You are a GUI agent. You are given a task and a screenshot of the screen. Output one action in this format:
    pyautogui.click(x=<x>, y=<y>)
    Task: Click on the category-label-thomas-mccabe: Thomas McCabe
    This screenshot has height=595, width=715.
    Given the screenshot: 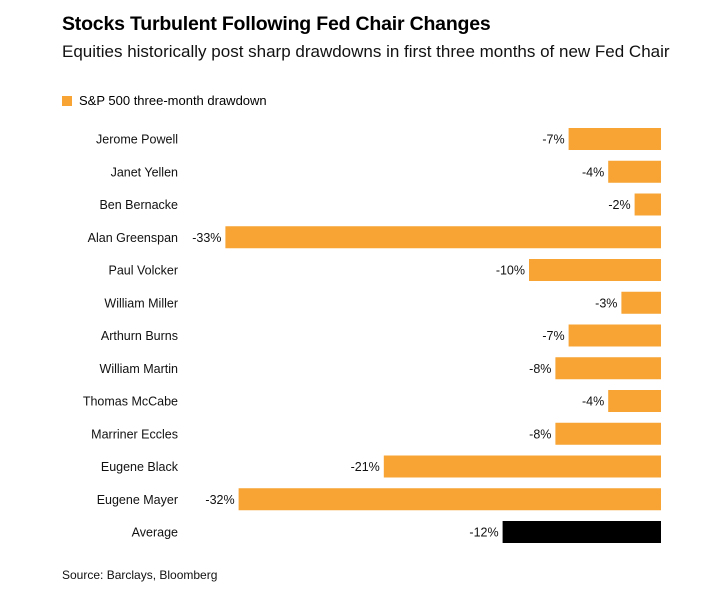 What is the action you would take?
    pyautogui.click(x=130, y=402)
    